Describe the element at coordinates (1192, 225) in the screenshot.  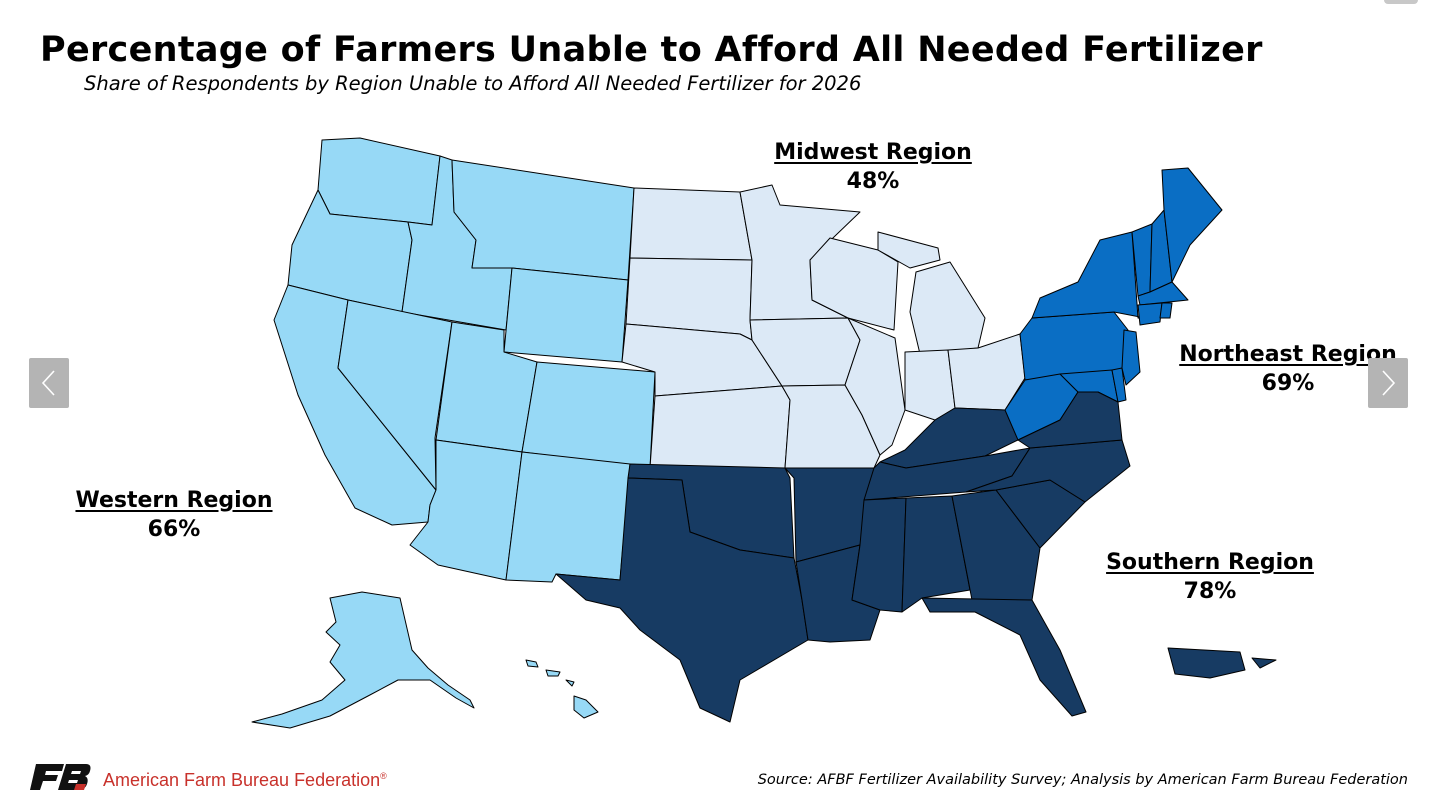
I see `state-maine` at that location.